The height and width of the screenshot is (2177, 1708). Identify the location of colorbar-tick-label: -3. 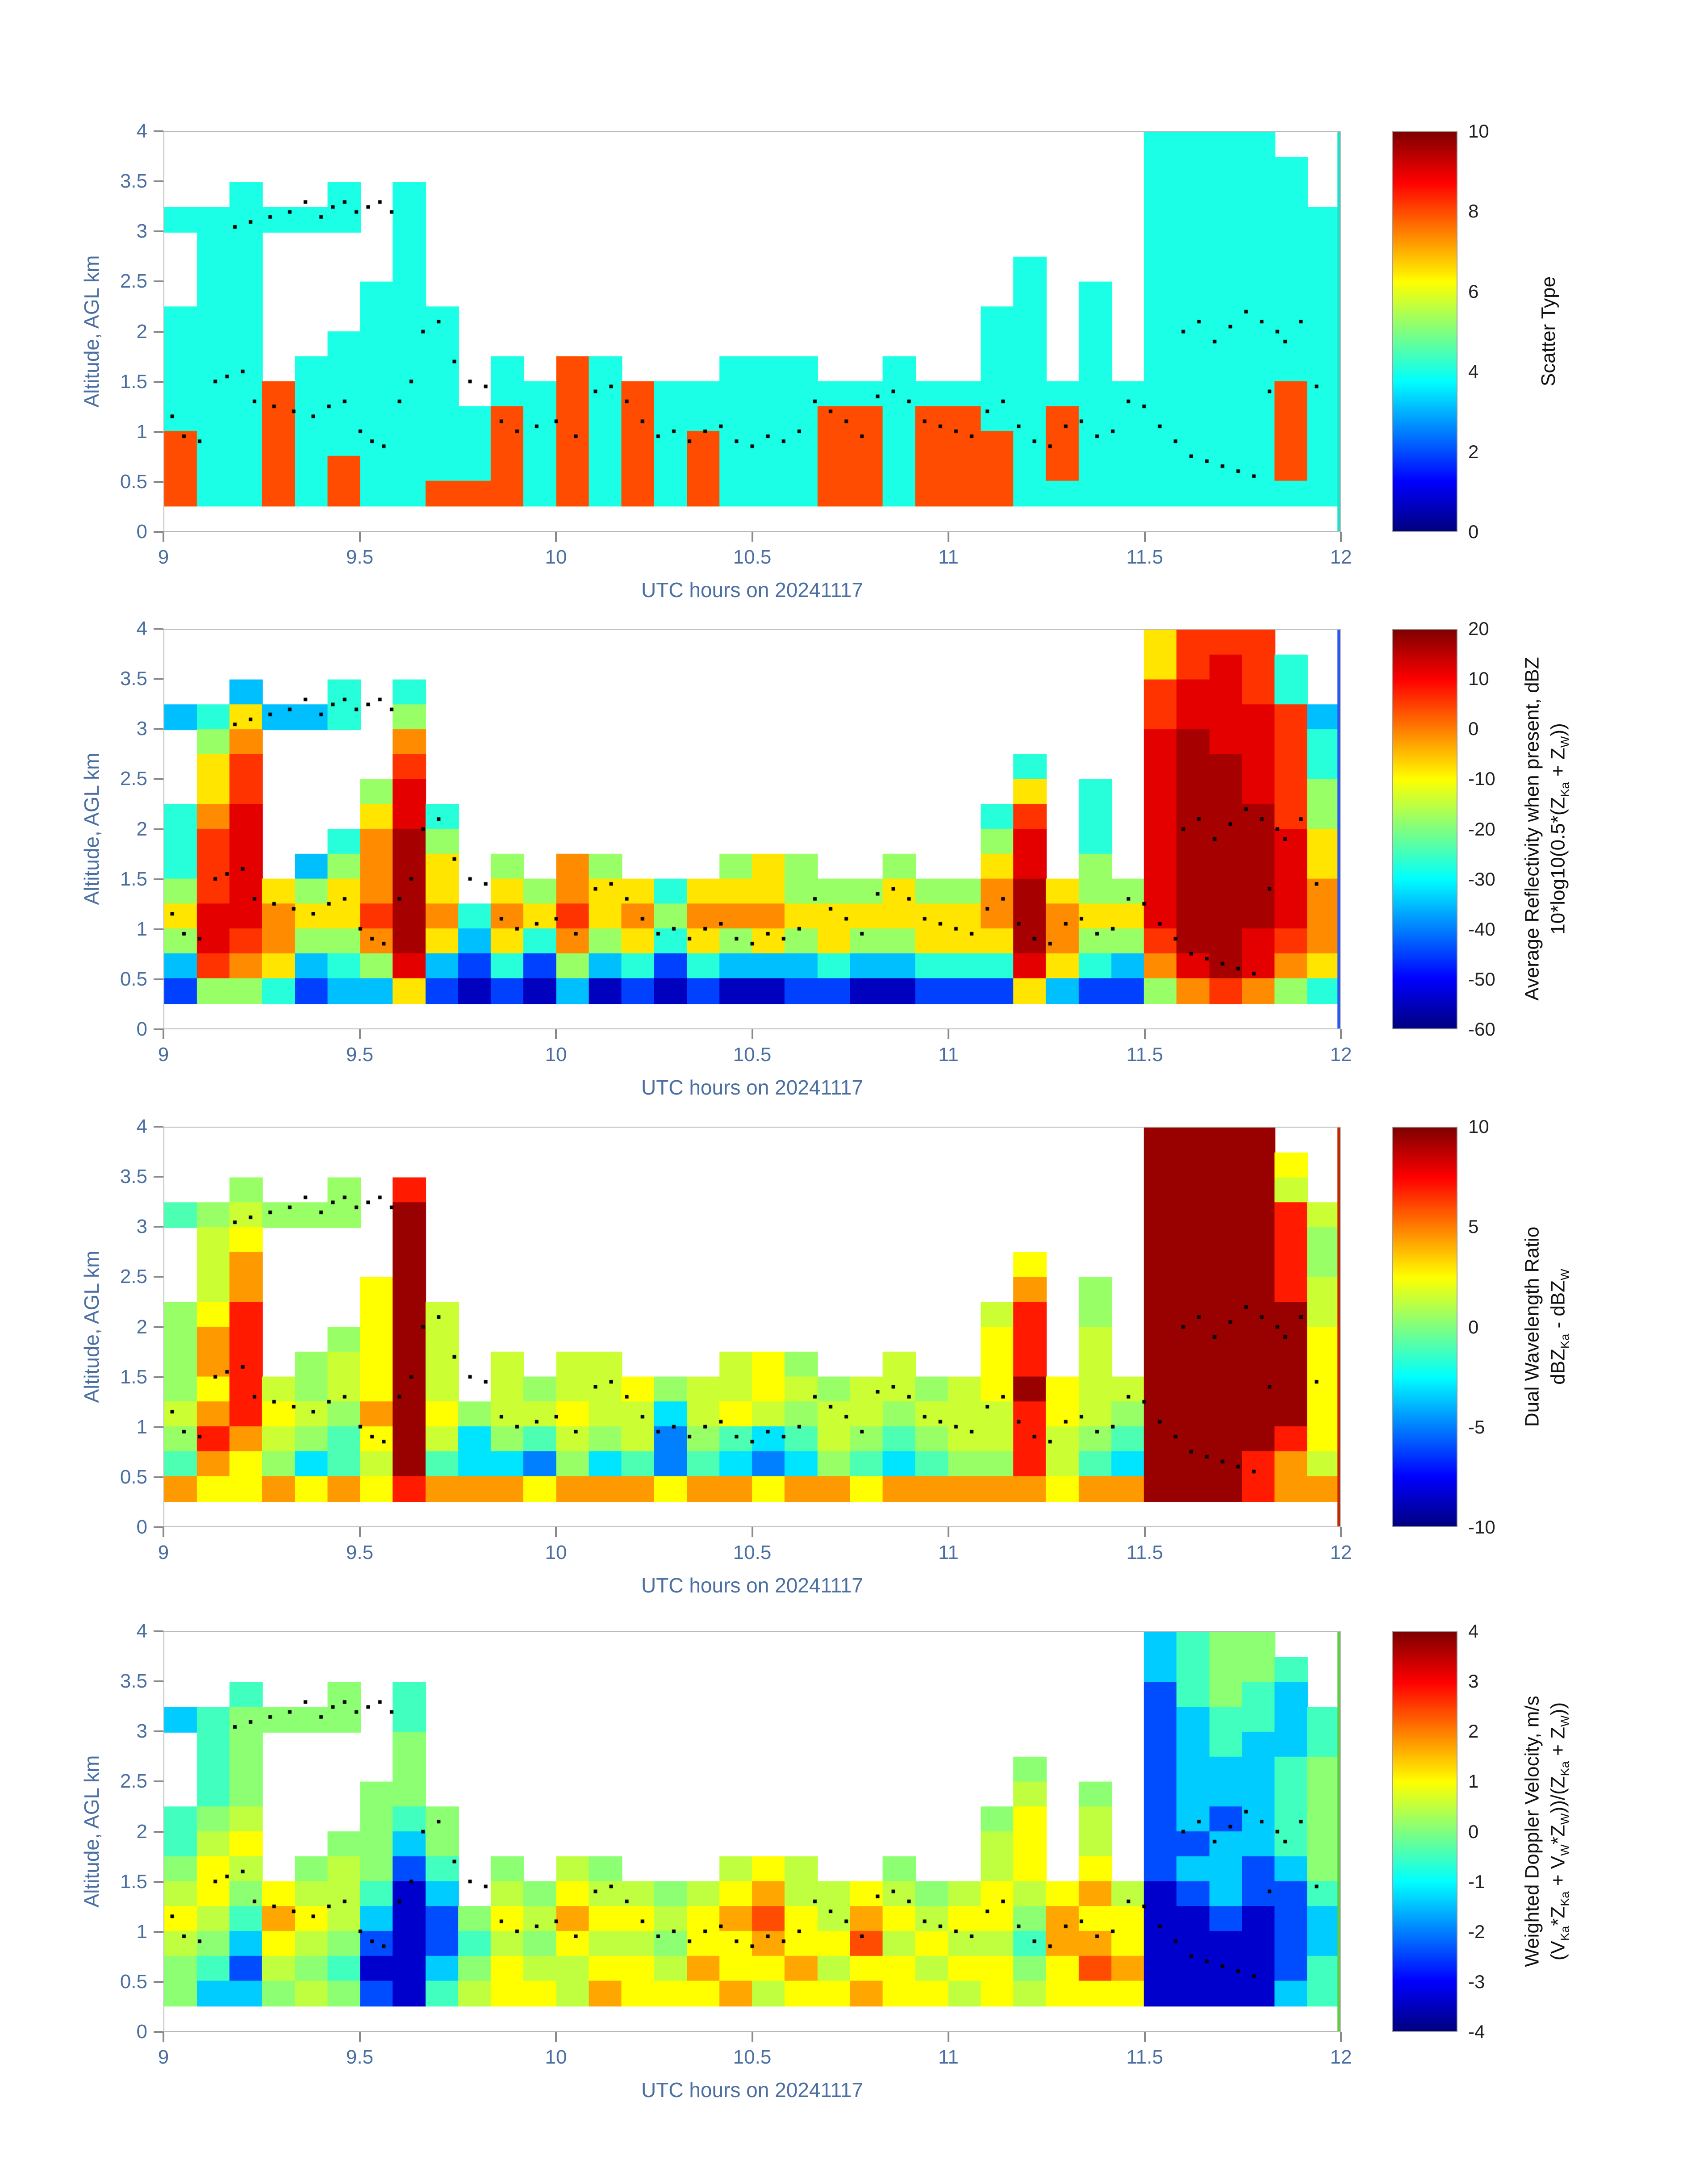
(1476, 1981).